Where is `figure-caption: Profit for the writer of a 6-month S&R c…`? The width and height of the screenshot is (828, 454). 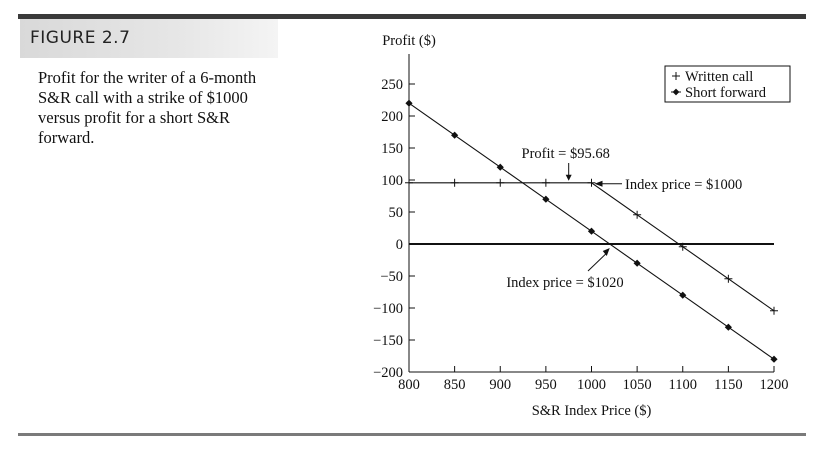 figure-caption: Profit for the writer of a 6-month S&R c… is located at coordinates (147, 107).